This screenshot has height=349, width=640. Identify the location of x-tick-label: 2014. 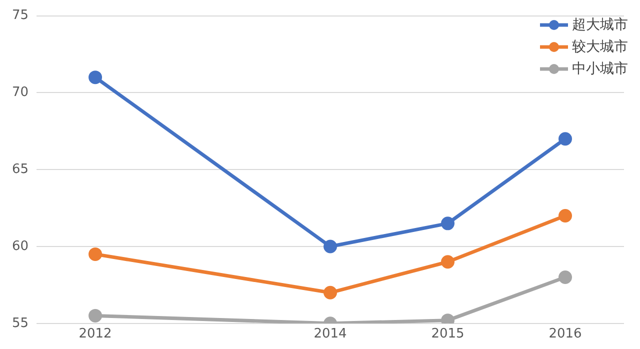
(330, 334).